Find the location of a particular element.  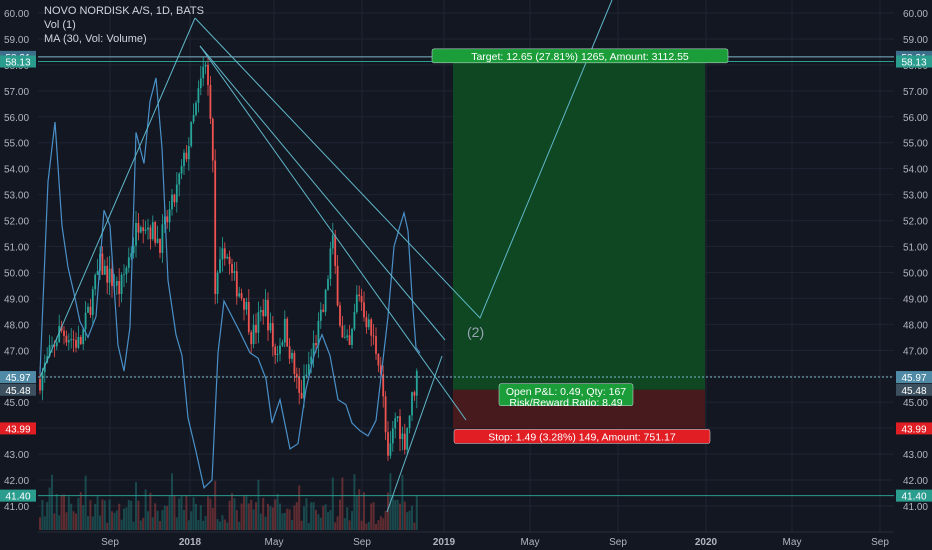

price-marker-right: 45.48 is located at coordinates (913, 391).